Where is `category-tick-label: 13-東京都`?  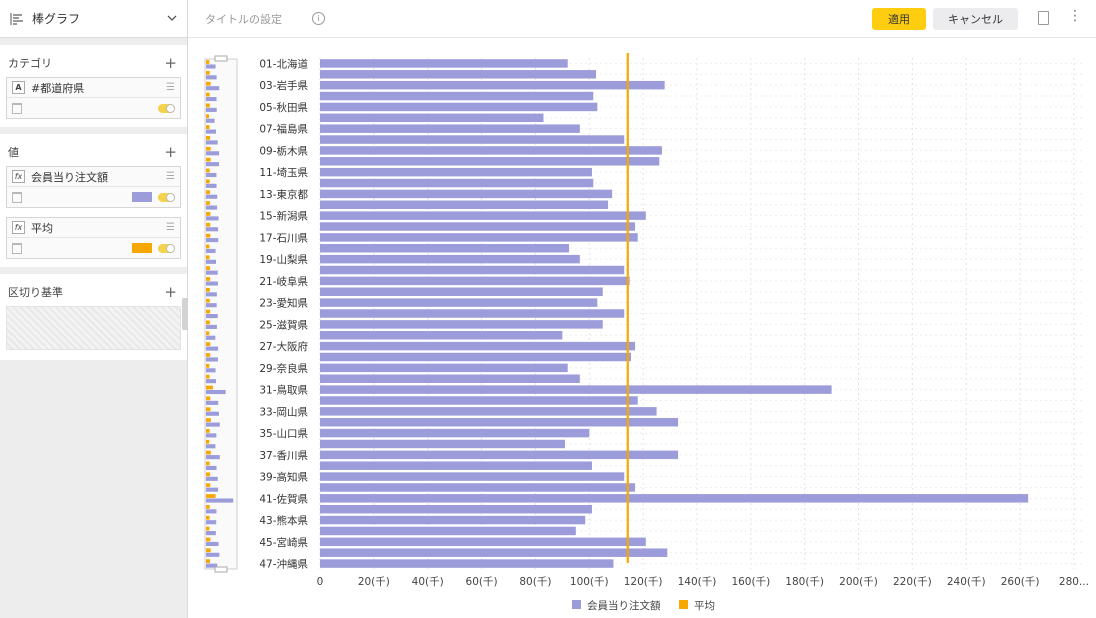 category-tick-label: 13-東京都 is located at coordinates (283, 194).